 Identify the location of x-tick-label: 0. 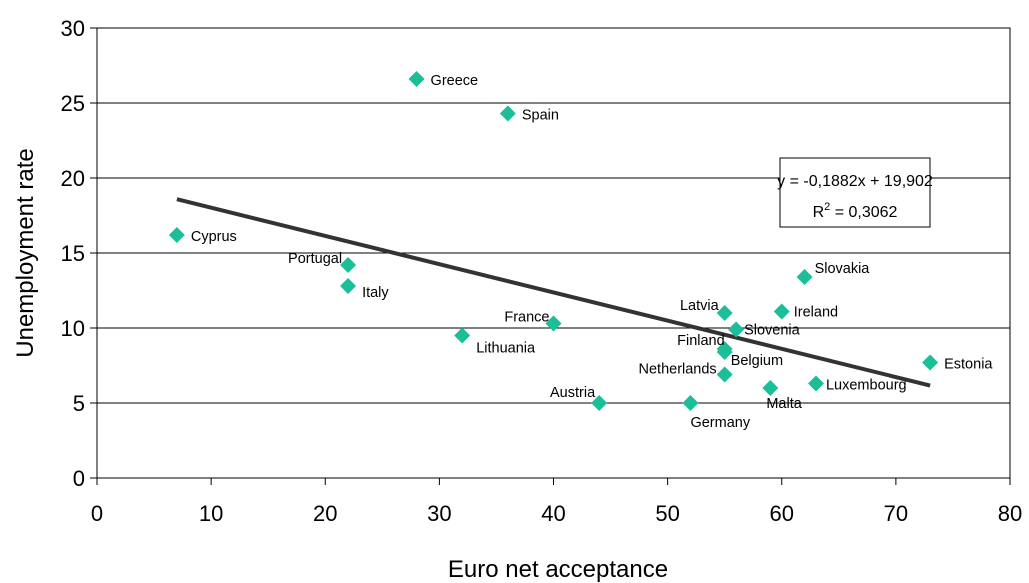
(97, 513).